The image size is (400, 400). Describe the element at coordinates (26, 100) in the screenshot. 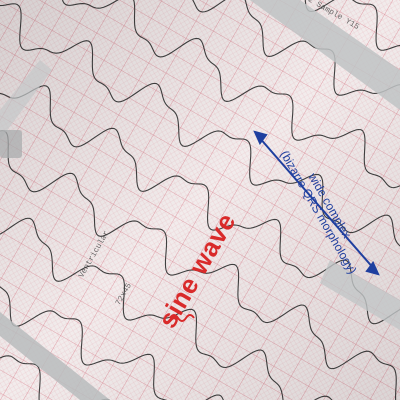

I see `clip-bar-upper-left` at that location.